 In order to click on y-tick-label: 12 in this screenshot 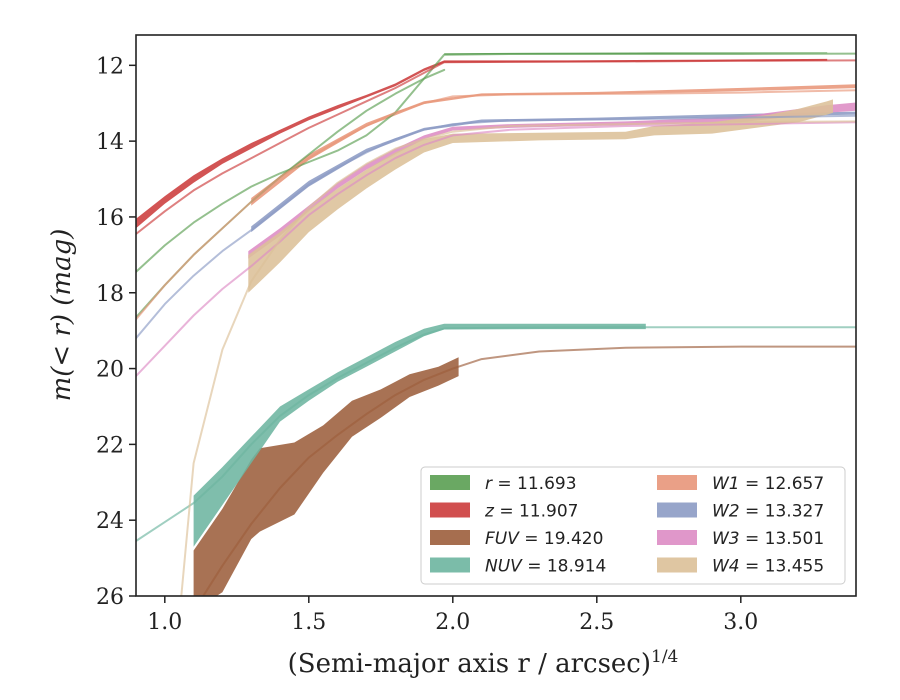, I will do `click(110, 66)`.